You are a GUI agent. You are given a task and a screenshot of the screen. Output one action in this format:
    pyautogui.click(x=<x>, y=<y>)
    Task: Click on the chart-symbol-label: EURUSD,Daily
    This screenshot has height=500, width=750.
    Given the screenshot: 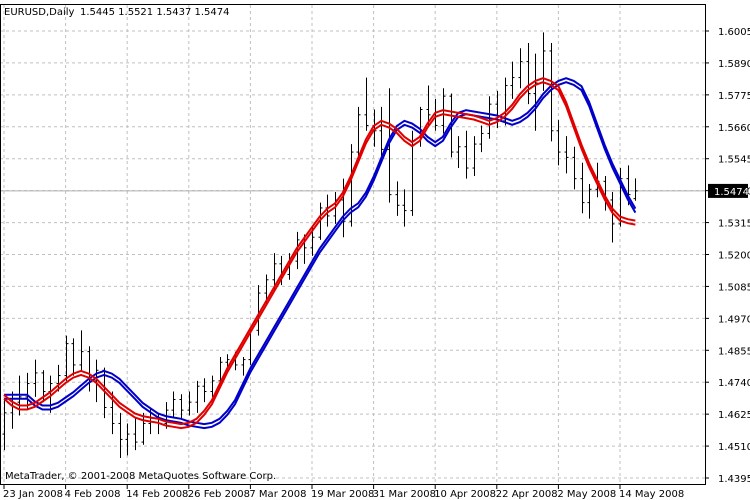 What is the action you would take?
    pyautogui.click(x=39, y=12)
    